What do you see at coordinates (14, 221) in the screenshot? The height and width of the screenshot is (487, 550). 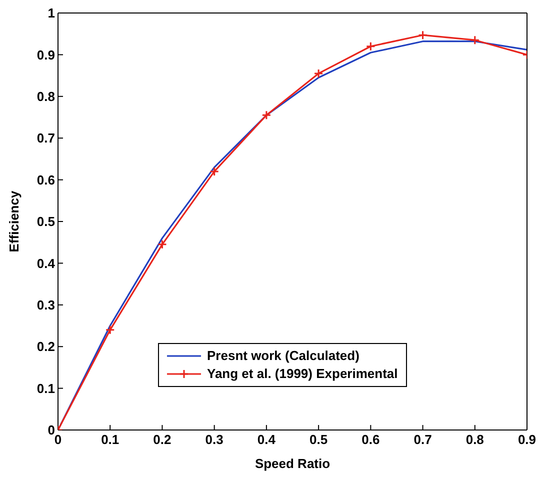 I see `y-axis-title: Efficiency` at bounding box center [14, 221].